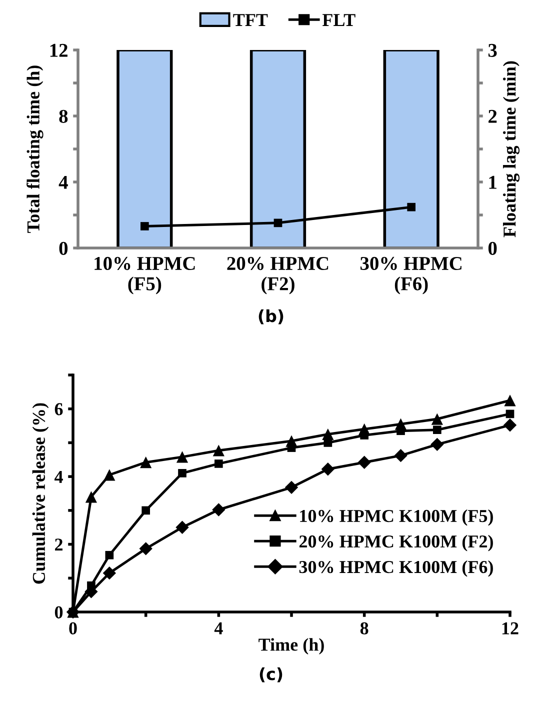  Describe the element at coordinates (35, 149) in the screenshot. I see `y-axis-title: Total floating time (h)` at that location.